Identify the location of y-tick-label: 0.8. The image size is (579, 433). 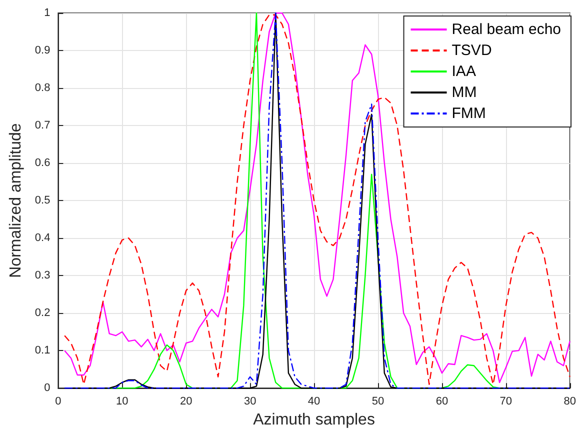
(42, 88).